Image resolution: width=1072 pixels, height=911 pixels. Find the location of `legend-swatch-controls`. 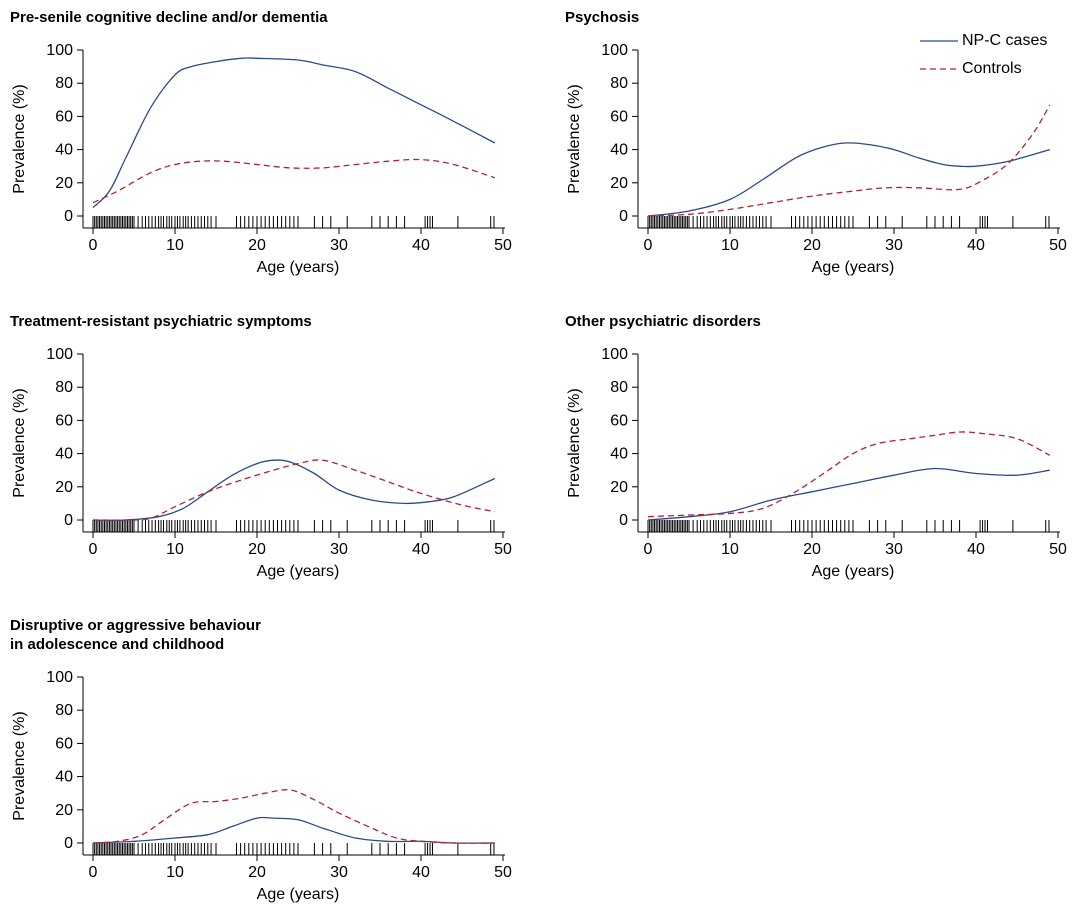

legend-swatch-controls is located at coordinates (939, 69).